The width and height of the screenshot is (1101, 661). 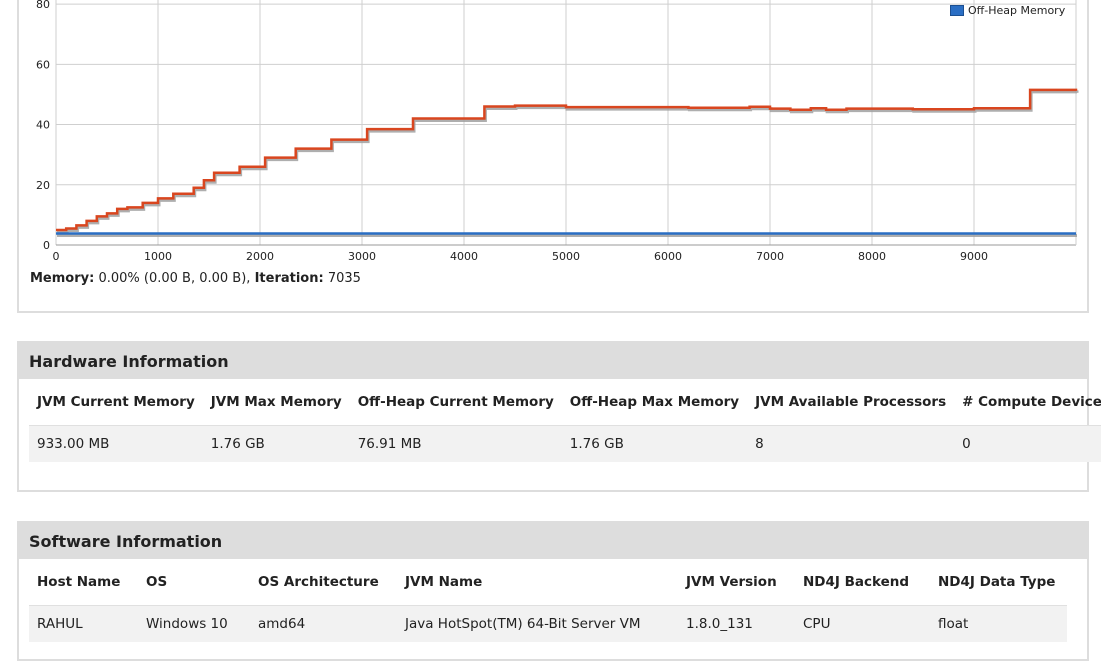 What do you see at coordinates (668, 256) in the screenshot?
I see `x-tick-label: 6000` at bounding box center [668, 256].